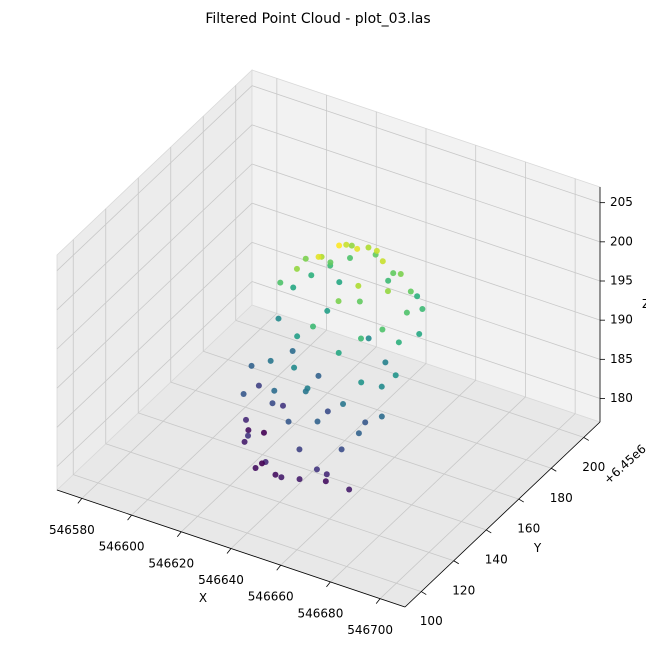  I want to click on z-tick-label: 195, so click(621, 281).